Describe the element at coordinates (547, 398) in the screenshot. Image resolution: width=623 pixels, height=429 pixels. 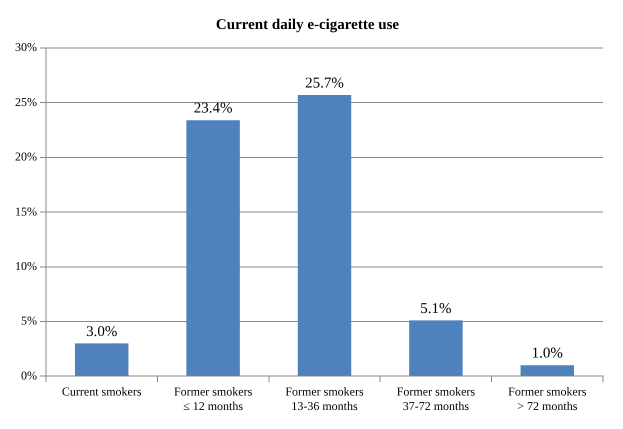
I see `x-tick-label: Former smokers > 72 months` at that location.